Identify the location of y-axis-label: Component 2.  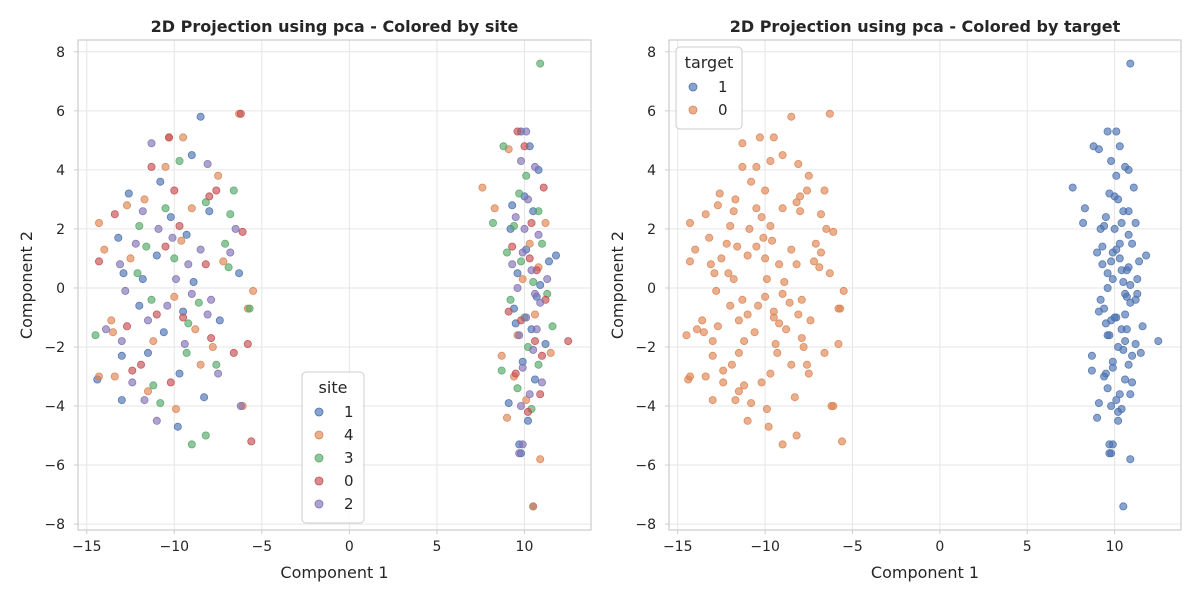
(617, 285).